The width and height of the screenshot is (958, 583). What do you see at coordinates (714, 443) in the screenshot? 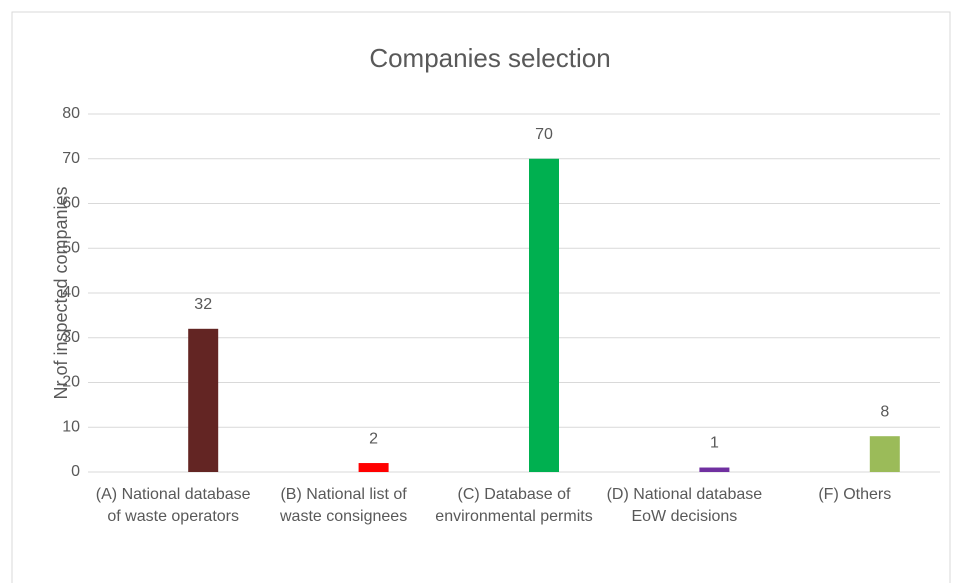
I see `data-label: 1` at bounding box center [714, 443].